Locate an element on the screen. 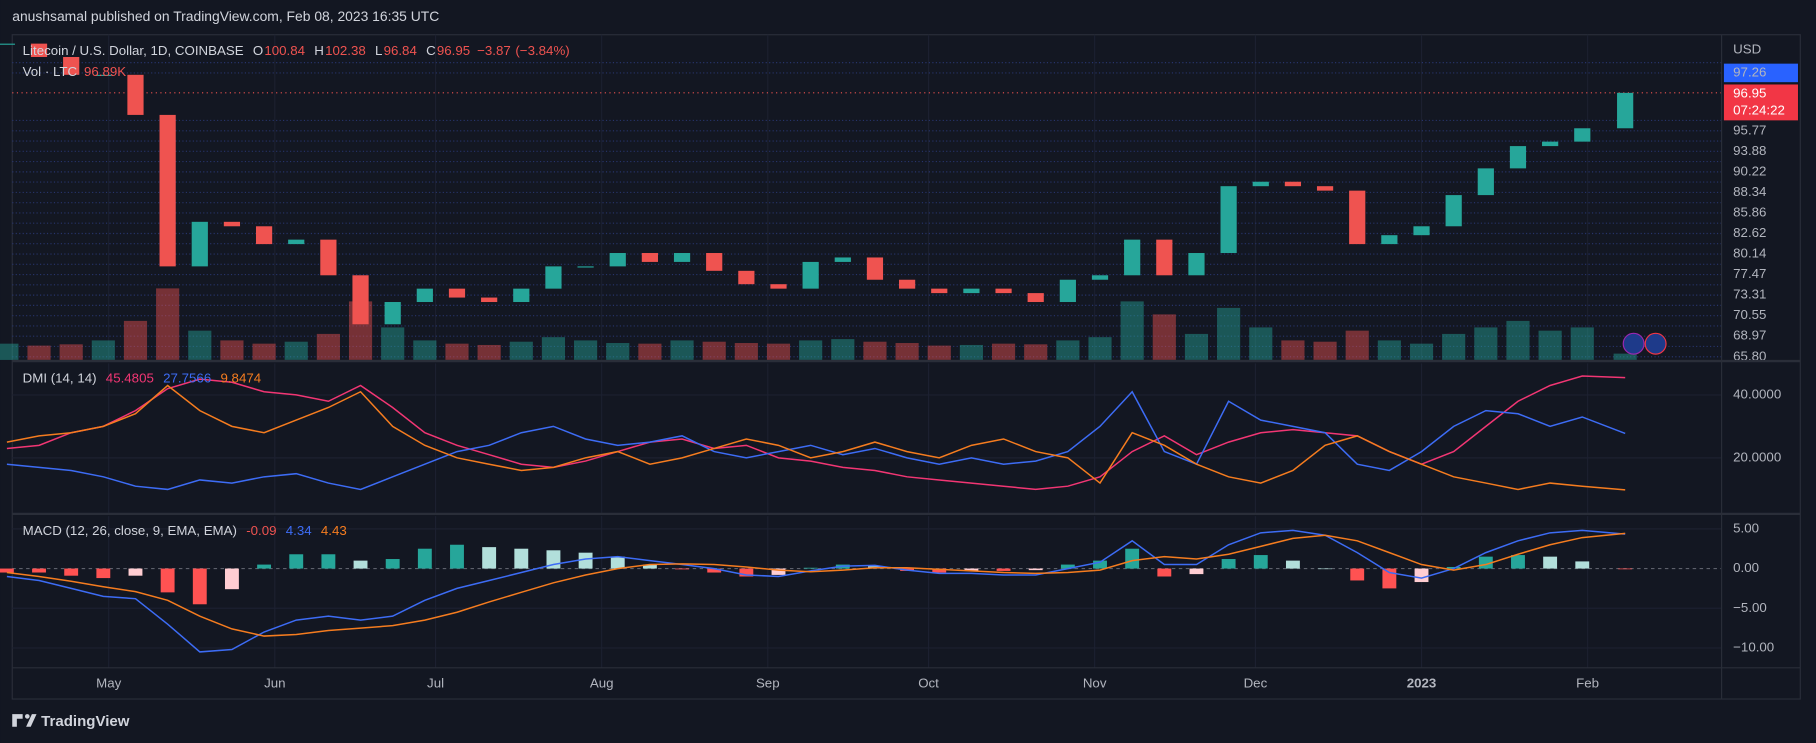  x-tick-label: Jul is located at coordinates (435, 682).